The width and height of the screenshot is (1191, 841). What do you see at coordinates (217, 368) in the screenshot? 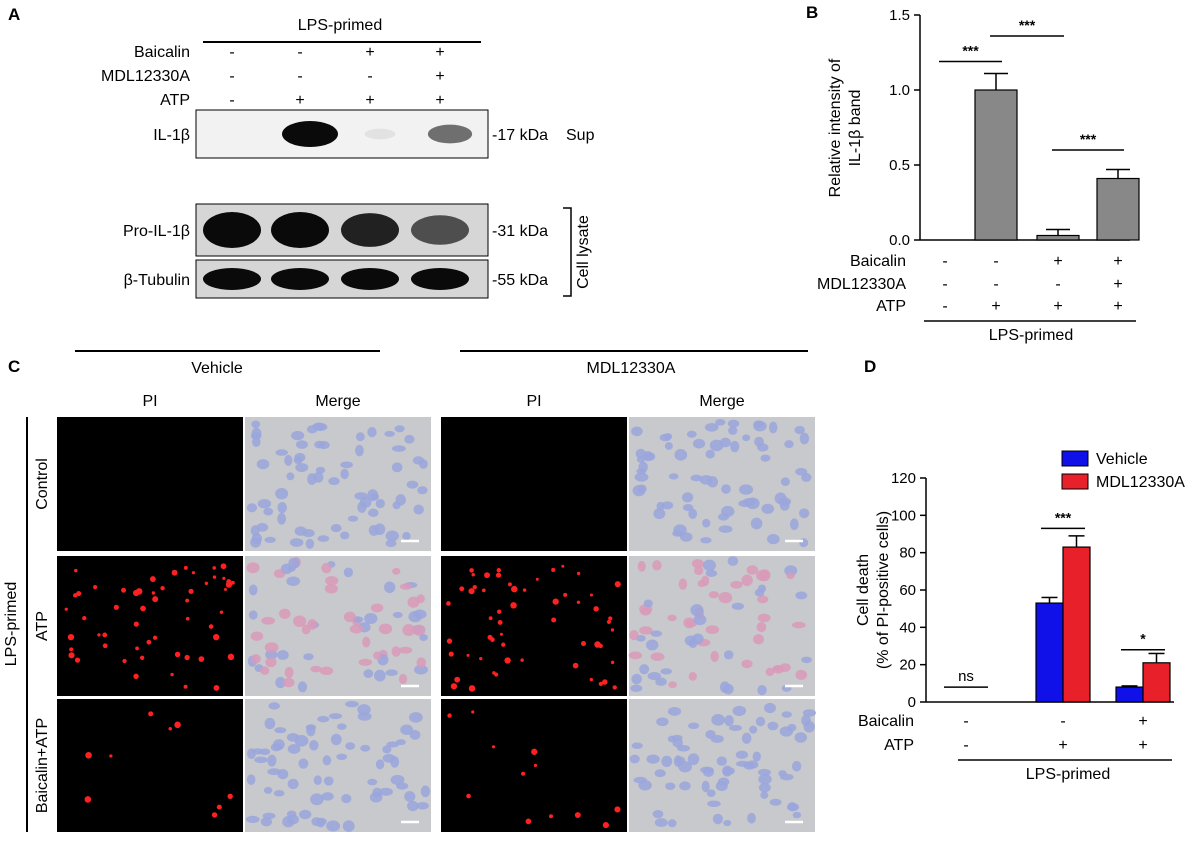
I see `group-label-vehicle: Vehicle` at bounding box center [217, 368].